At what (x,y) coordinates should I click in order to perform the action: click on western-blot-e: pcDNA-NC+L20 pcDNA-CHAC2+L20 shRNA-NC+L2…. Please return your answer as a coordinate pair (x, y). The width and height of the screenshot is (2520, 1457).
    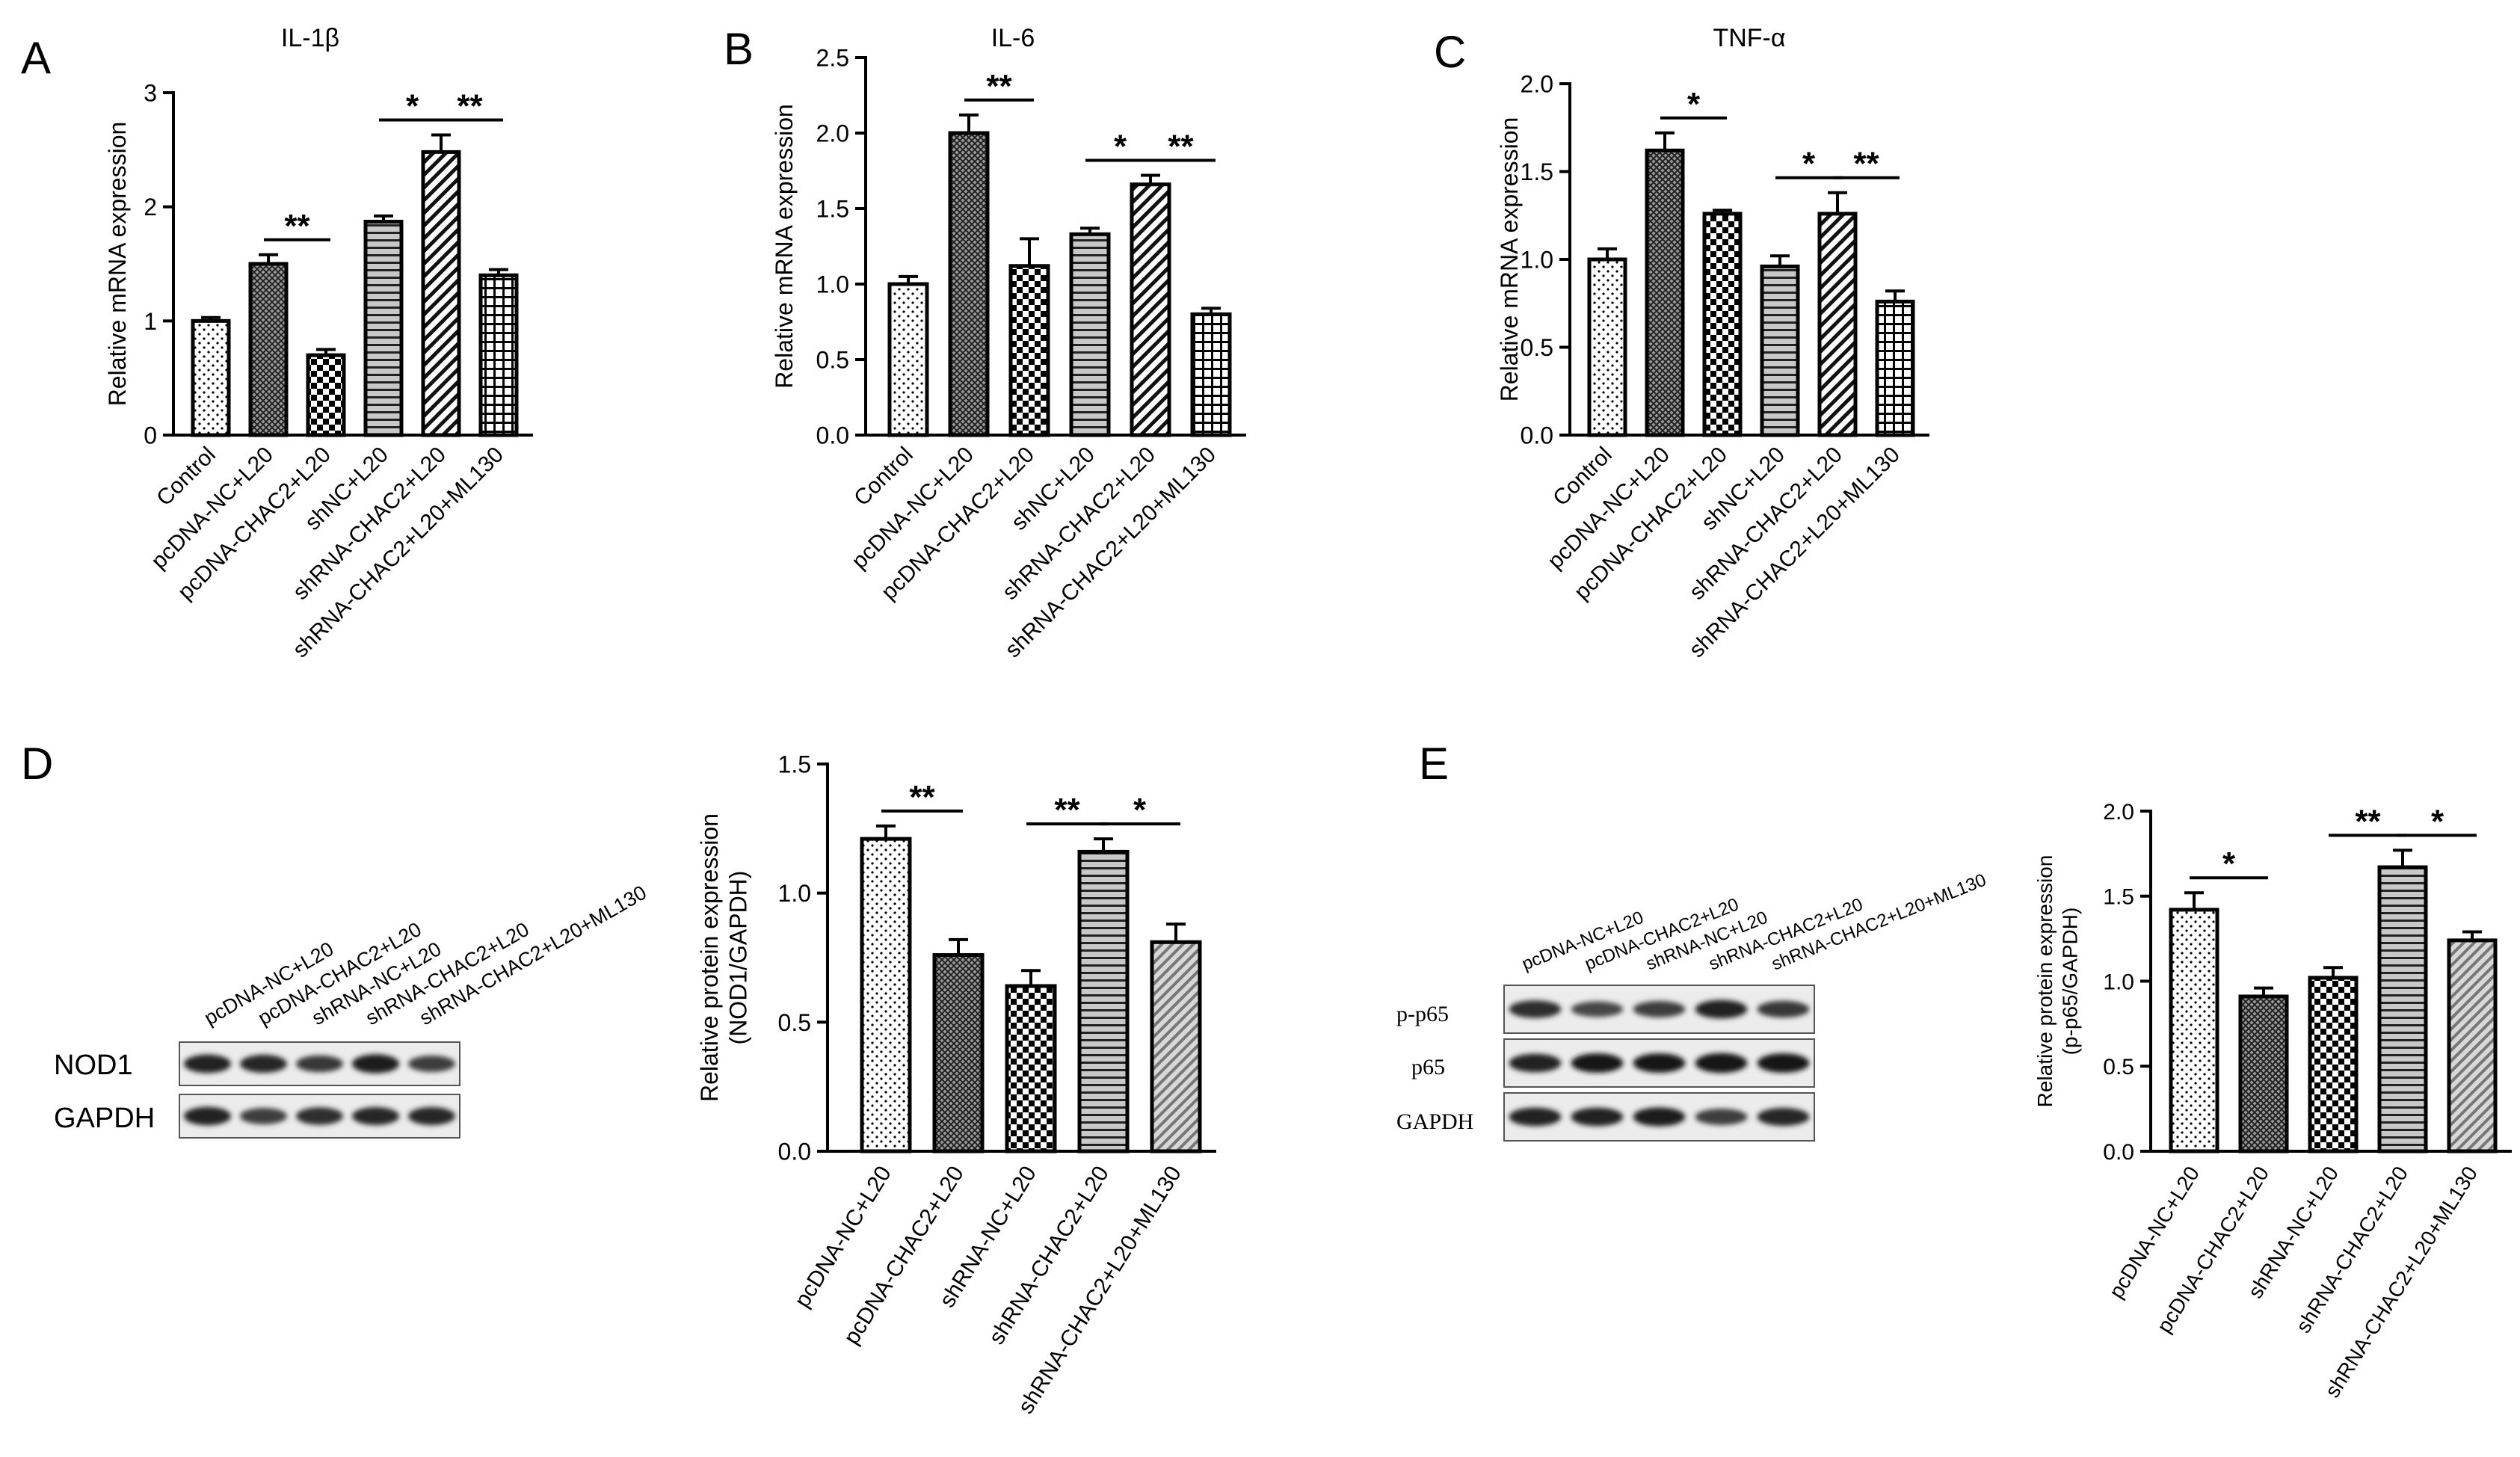
    Looking at the image, I should click on (1692, 1006).